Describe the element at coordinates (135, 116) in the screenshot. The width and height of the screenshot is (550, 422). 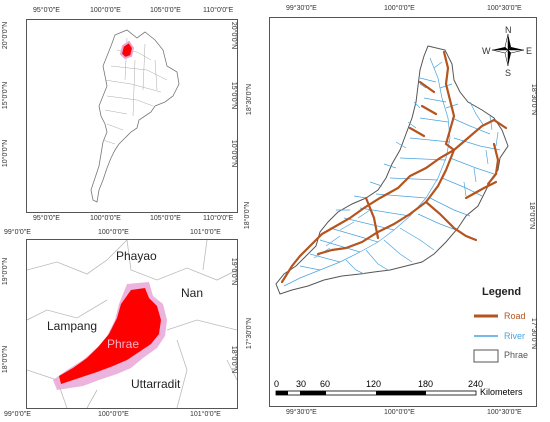
I see `thailand-outline` at that location.